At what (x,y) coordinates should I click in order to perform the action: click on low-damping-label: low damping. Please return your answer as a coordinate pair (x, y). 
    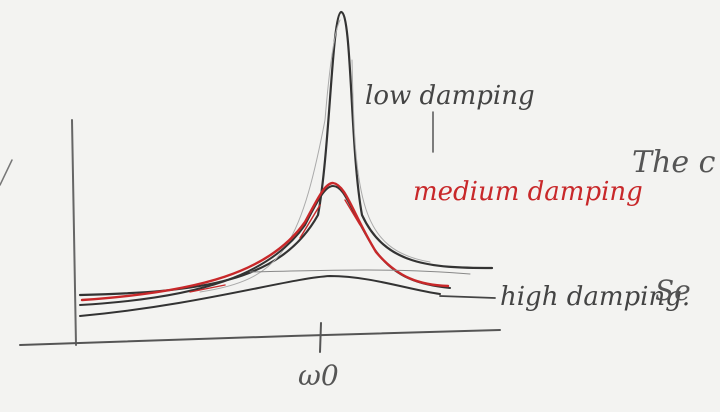
    Looking at the image, I should click on (450, 96).